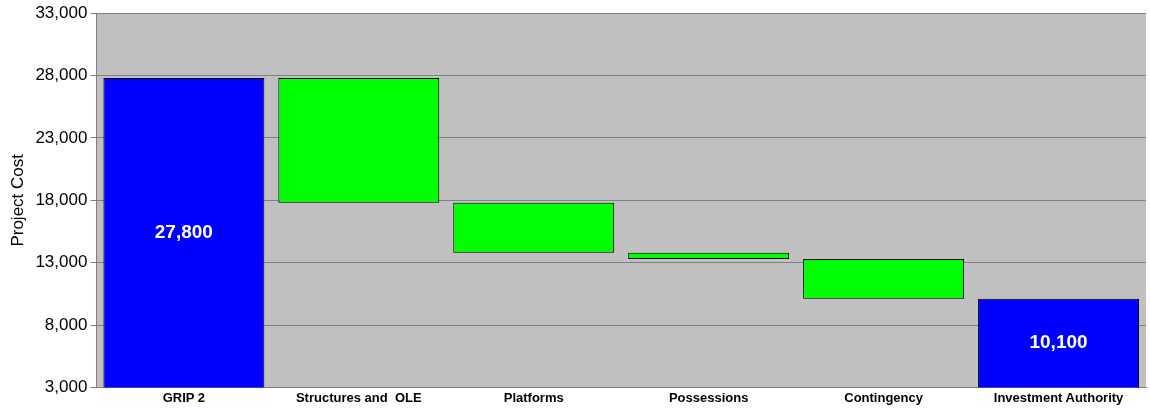 The height and width of the screenshot is (409, 1150). Describe the element at coordinates (358, 397) in the screenshot. I see `x-tick-label: Structures and OLE` at that location.